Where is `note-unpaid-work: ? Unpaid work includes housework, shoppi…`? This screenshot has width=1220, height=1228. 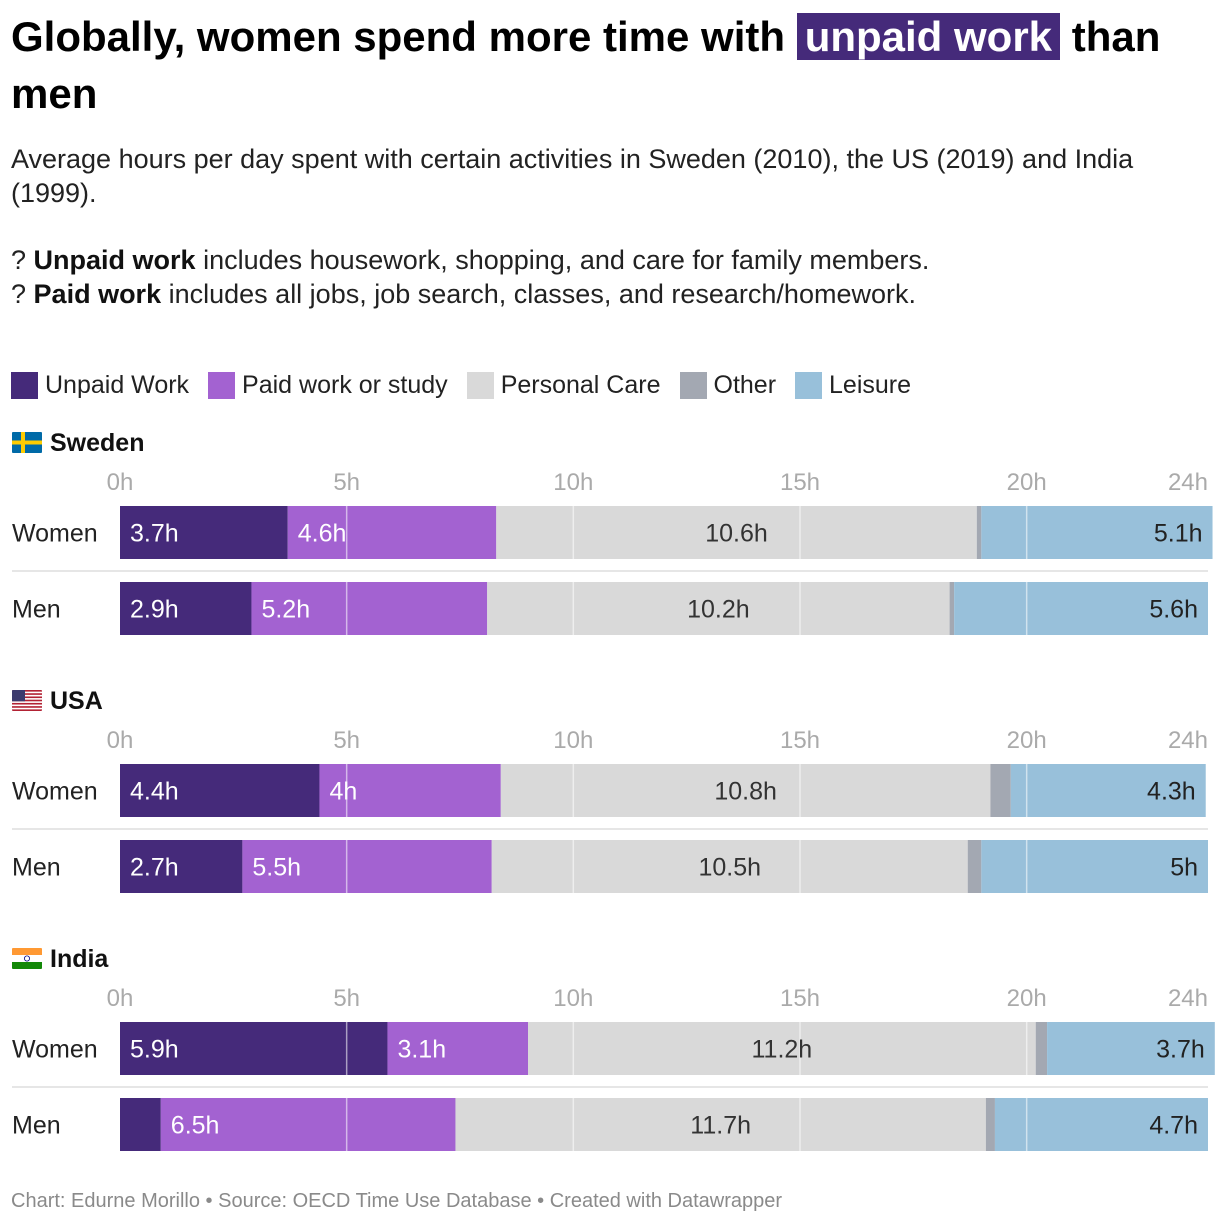 note-unpaid-work: ? Unpaid work includes housework, shoppi… is located at coordinates (606, 260).